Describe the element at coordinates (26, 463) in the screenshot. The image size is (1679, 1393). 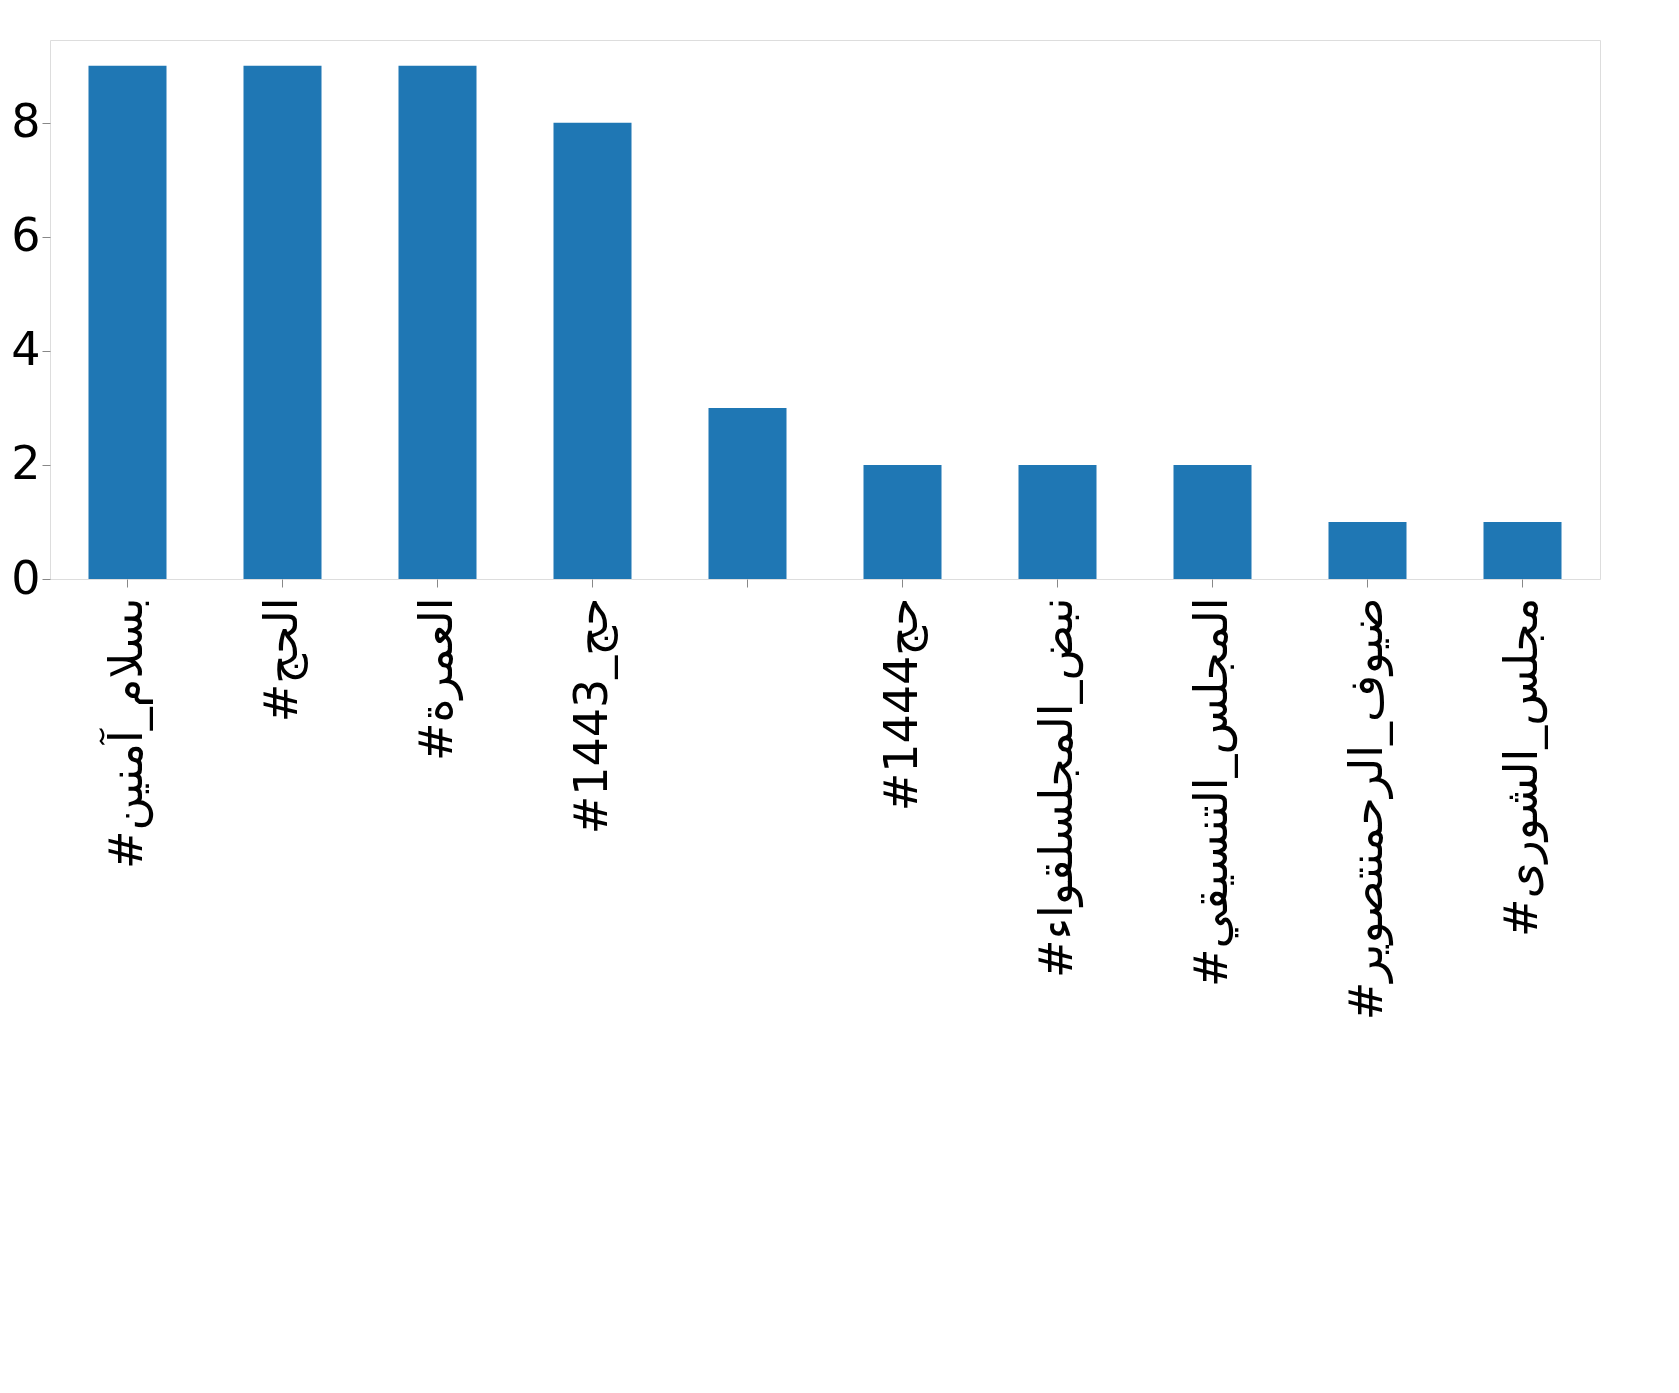
I see `y-tick-label: 2` at that location.